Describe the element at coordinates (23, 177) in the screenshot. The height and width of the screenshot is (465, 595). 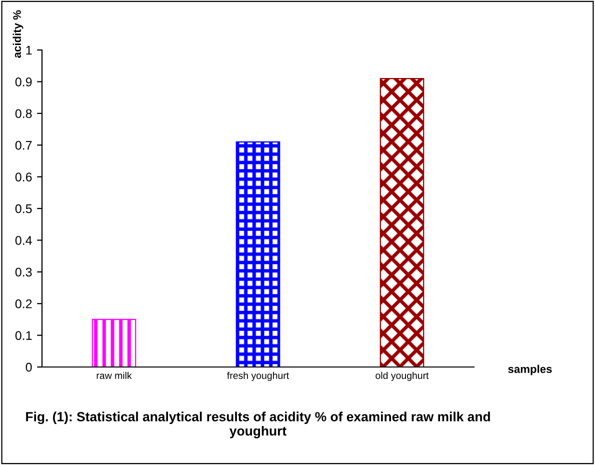
I see `y-tick-label: 0.6` at that location.